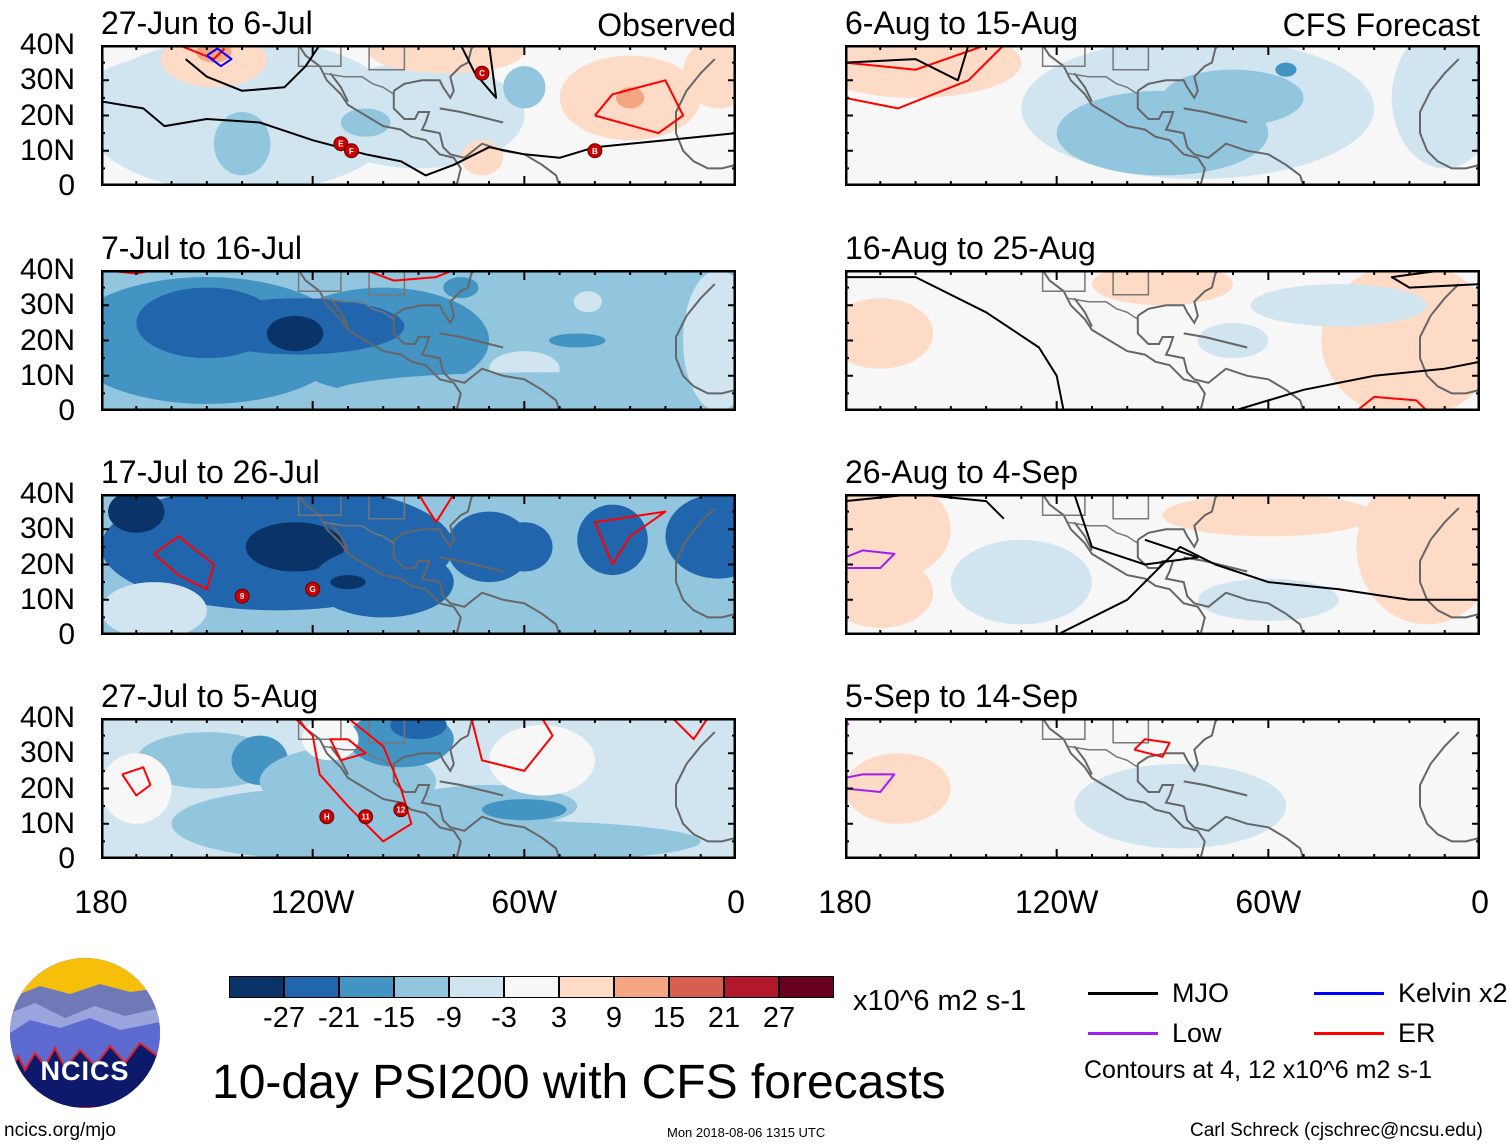  Describe the element at coordinates (970, 248) in the screenshot. I see `panel-period-title: 16-Aug to 25-Aug` at that location.